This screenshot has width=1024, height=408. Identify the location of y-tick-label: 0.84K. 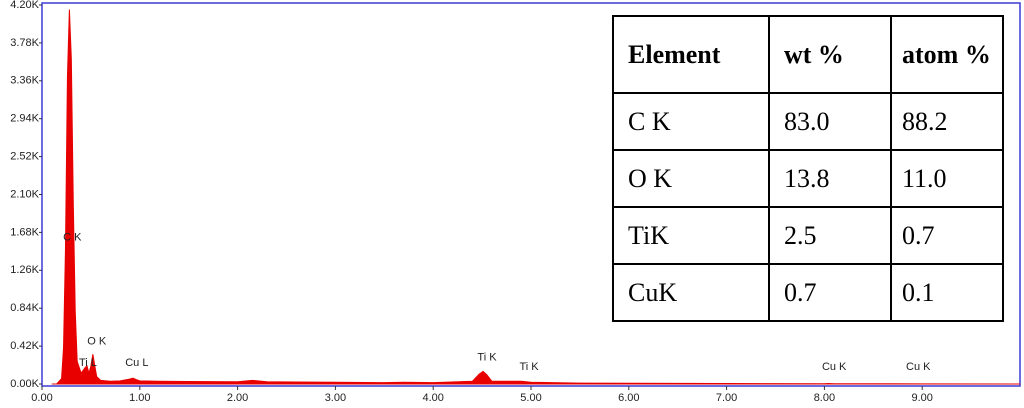
(24, 308).